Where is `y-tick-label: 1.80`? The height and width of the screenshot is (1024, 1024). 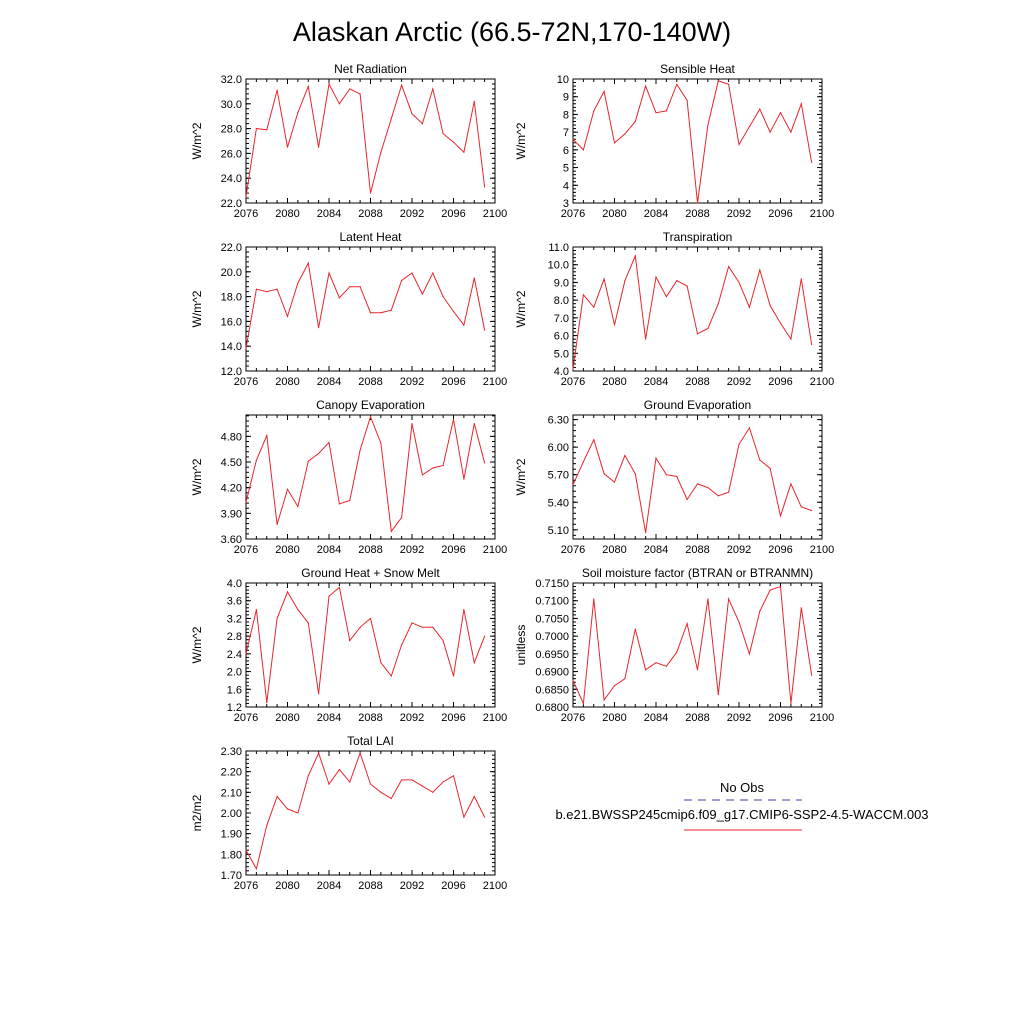 y-tick-label: 1.80 is located at coordinates (231, 855).